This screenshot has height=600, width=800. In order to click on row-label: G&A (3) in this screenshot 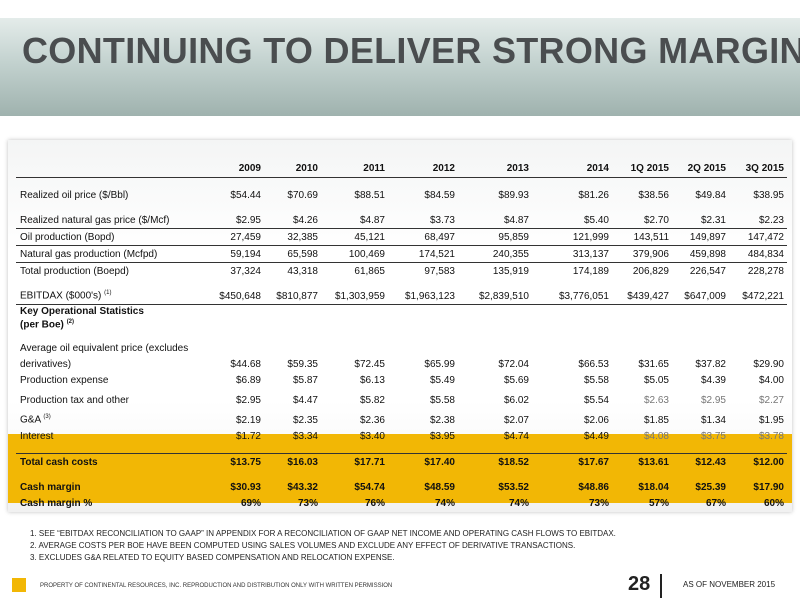, I will do `click(35, 420)`.